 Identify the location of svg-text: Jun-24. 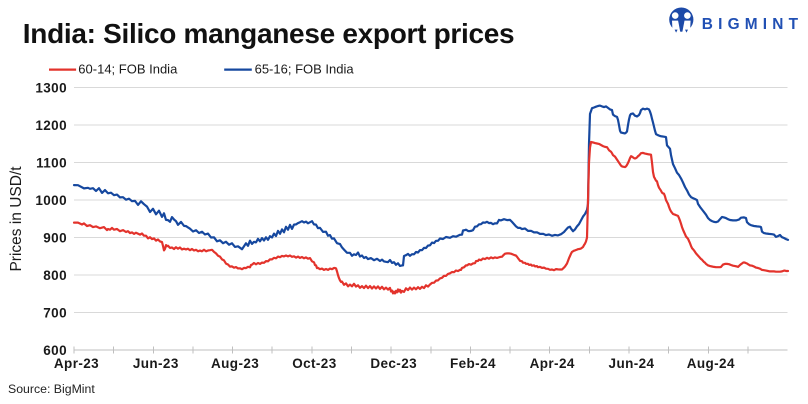
(632, 363).